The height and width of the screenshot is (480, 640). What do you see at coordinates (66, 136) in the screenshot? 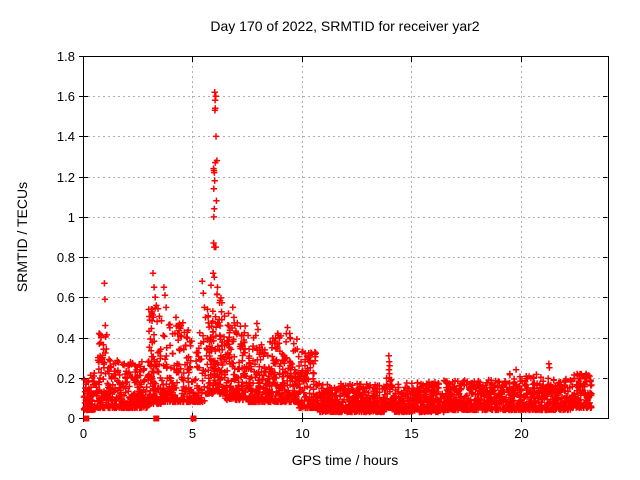
I see `y-tick-label: 1.4` at bounding box center [66, 136].